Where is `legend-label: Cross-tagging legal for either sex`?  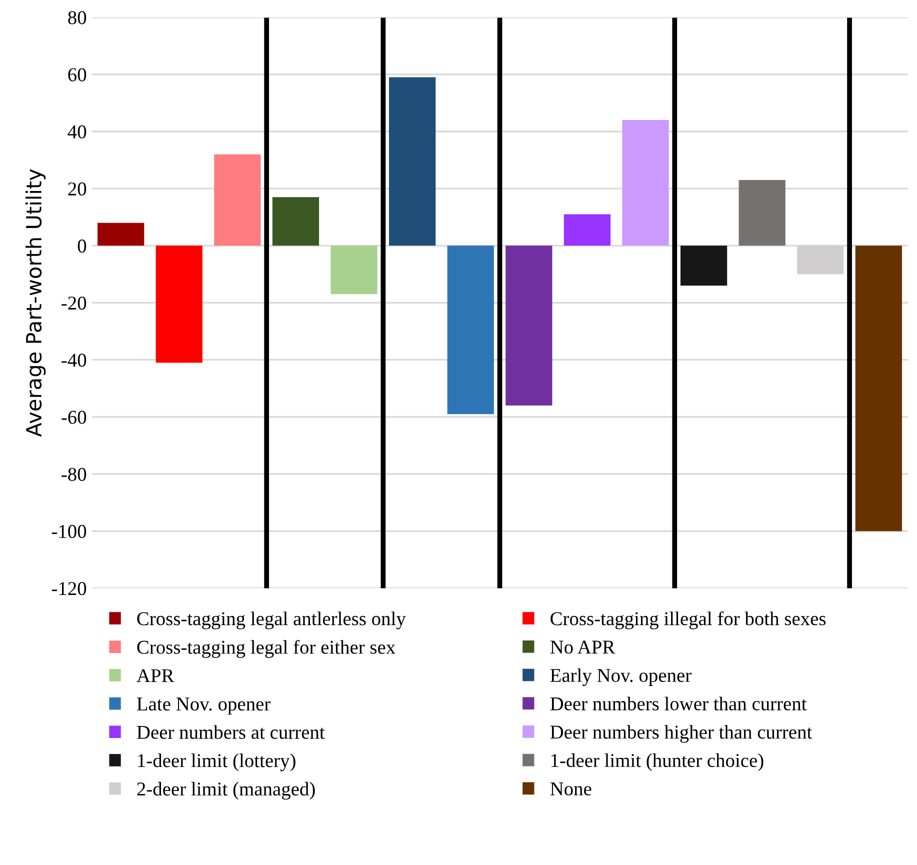 legend-label: Cross-tagging legal for either sex is located at coordinates (266, 649).